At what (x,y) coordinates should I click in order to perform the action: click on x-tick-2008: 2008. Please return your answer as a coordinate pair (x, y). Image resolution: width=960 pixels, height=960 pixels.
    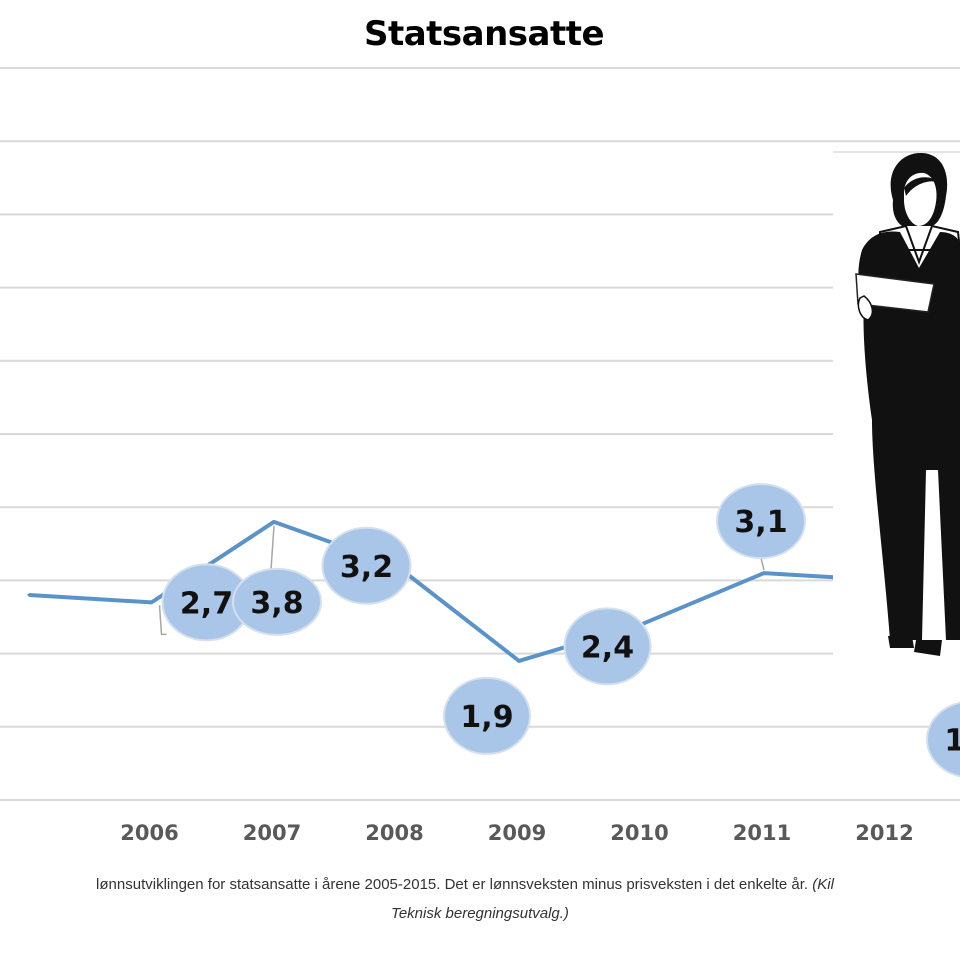
    Looking at the image, I should click on (394, 833).